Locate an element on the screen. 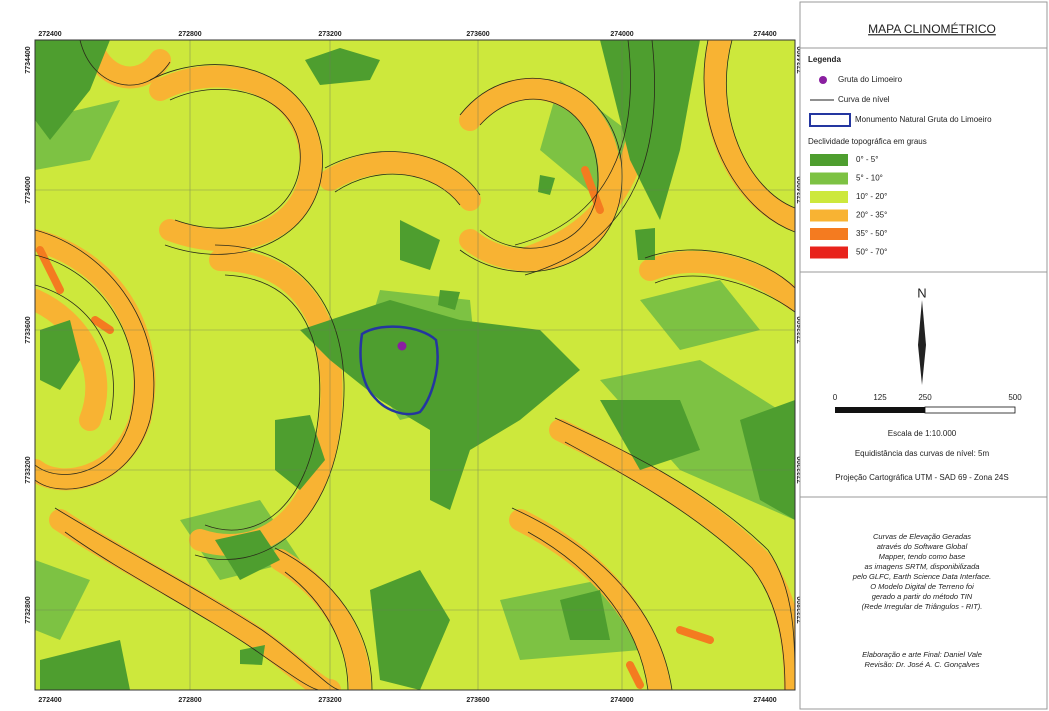  bottom-coord: 274000 is located at coordinates (621, 700).